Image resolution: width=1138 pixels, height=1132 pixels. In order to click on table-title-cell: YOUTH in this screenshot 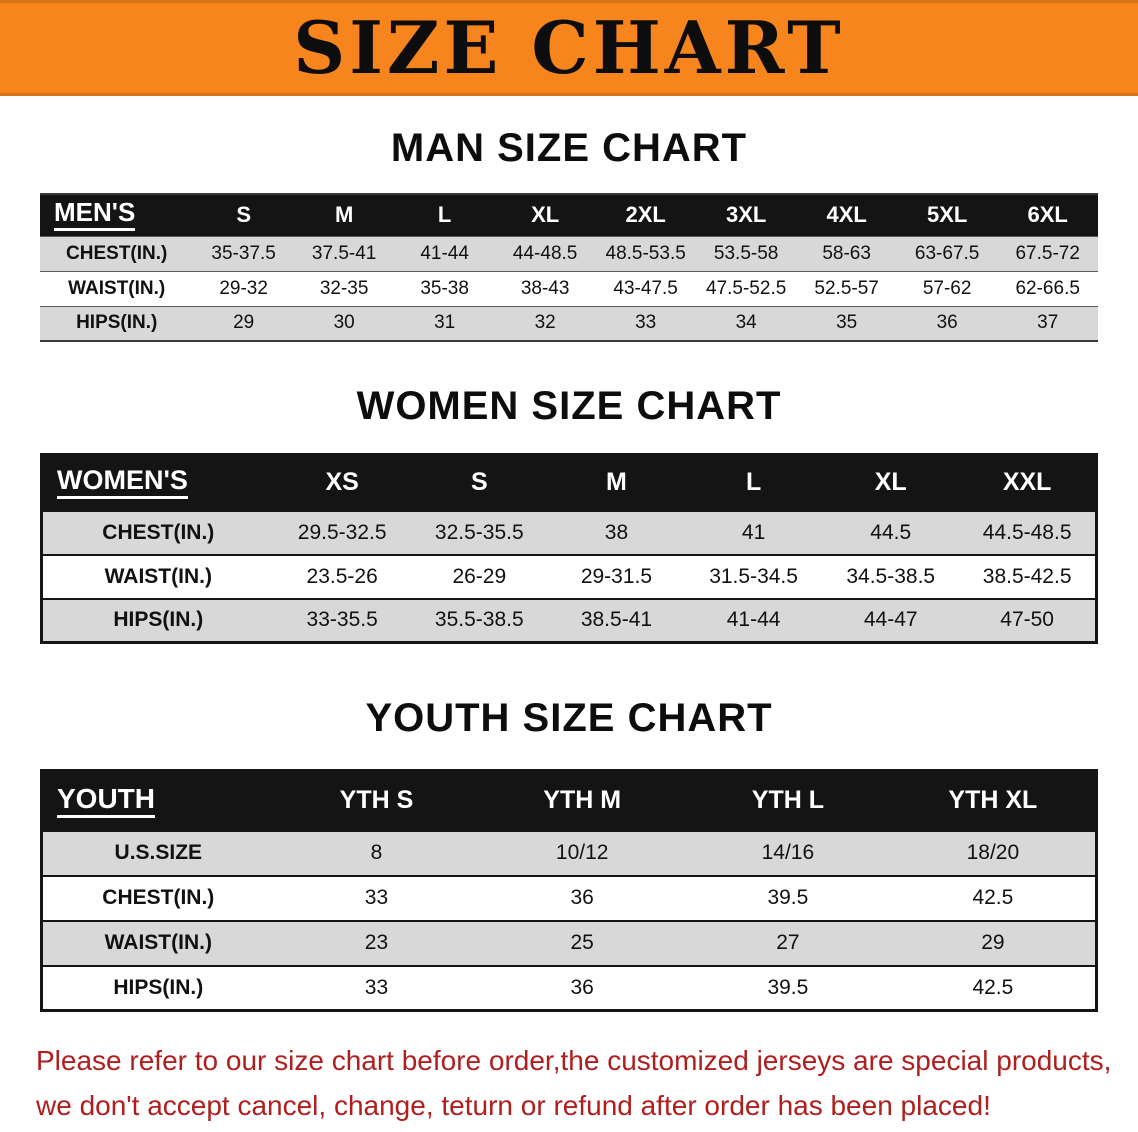, I will do `click(157, 800)`.